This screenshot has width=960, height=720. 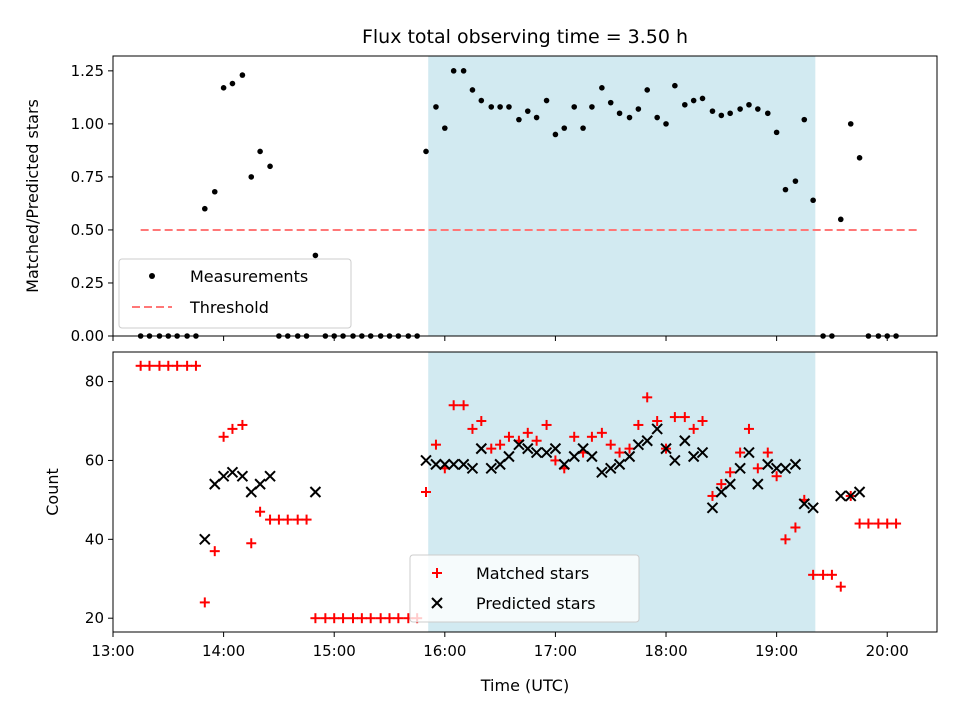 What do you see at coordinates (52, 492) in the screenshot?
I see `bottom-y-label: Count` at bounding box center [52, 492].